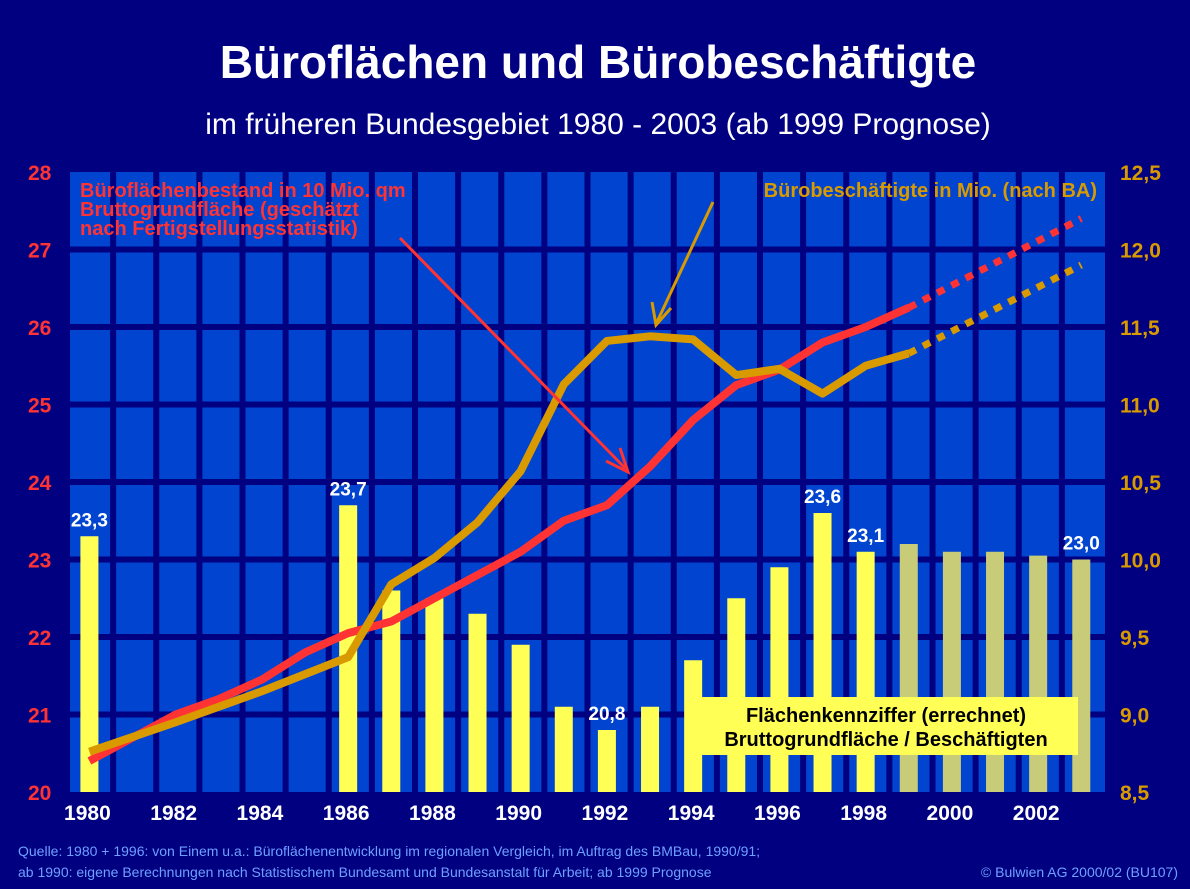 This screenshot has width=1190, height=889. Describe the element at coordinates (219, 229) in the screenshot. I see `legend-series-0-line: nach Fertigstellungsstatistik)` at that location.